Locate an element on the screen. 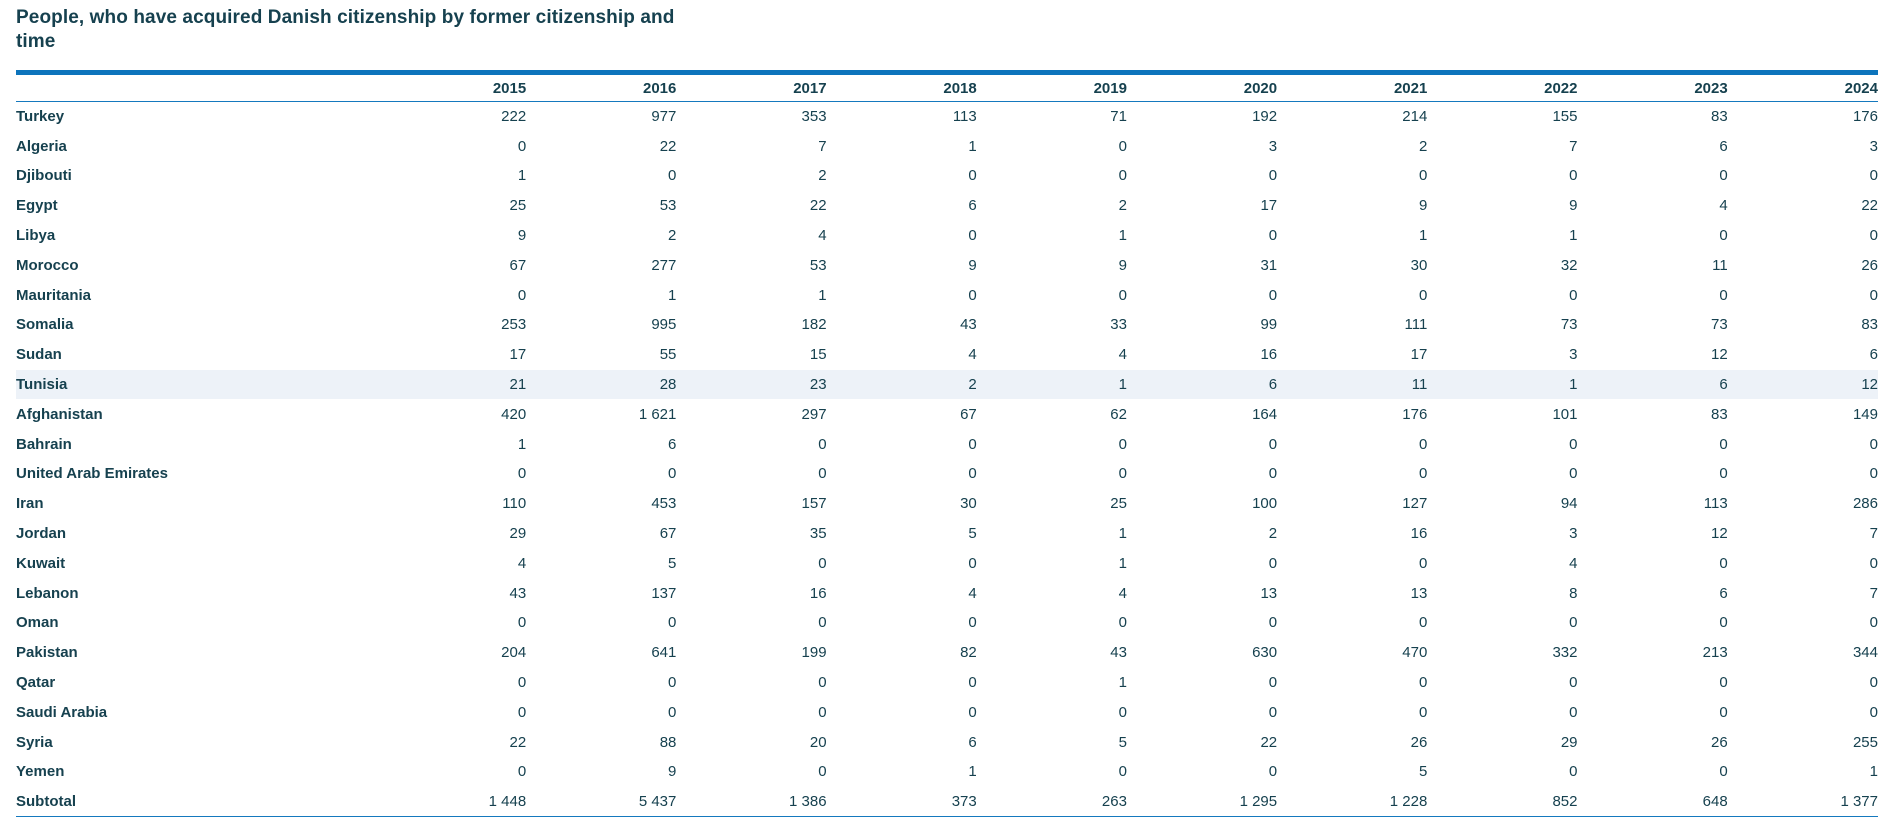 The width and height of the screenshot is (1892, 822). table-cell: 83 is located at coordinates (1719, 414).